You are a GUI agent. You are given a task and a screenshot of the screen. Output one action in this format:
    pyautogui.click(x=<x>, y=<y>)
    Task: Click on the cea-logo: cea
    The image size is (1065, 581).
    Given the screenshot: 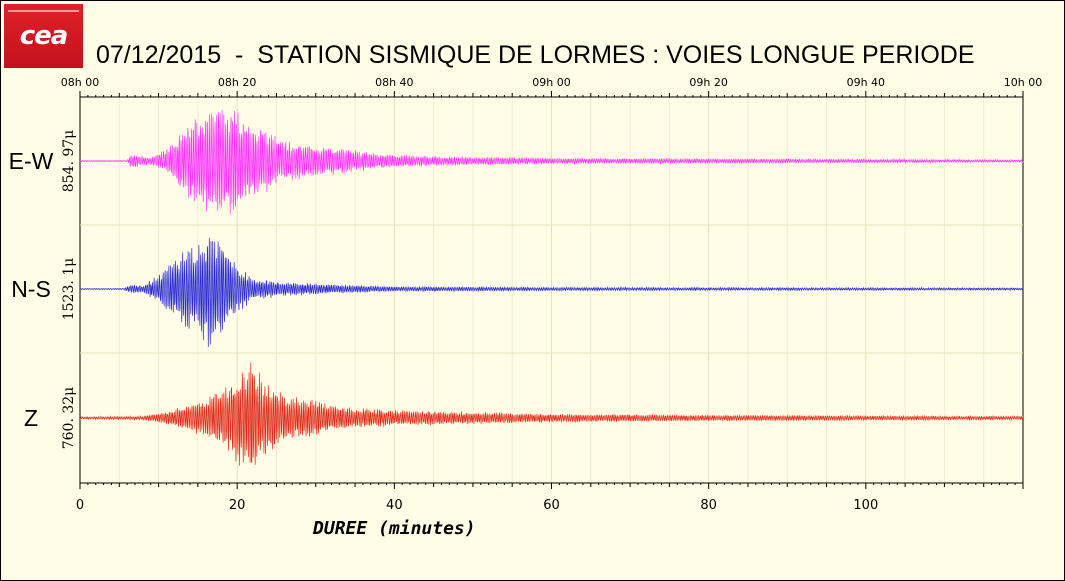 What is the action you would take?
    pyautogui.click(x=43, y=36)
    